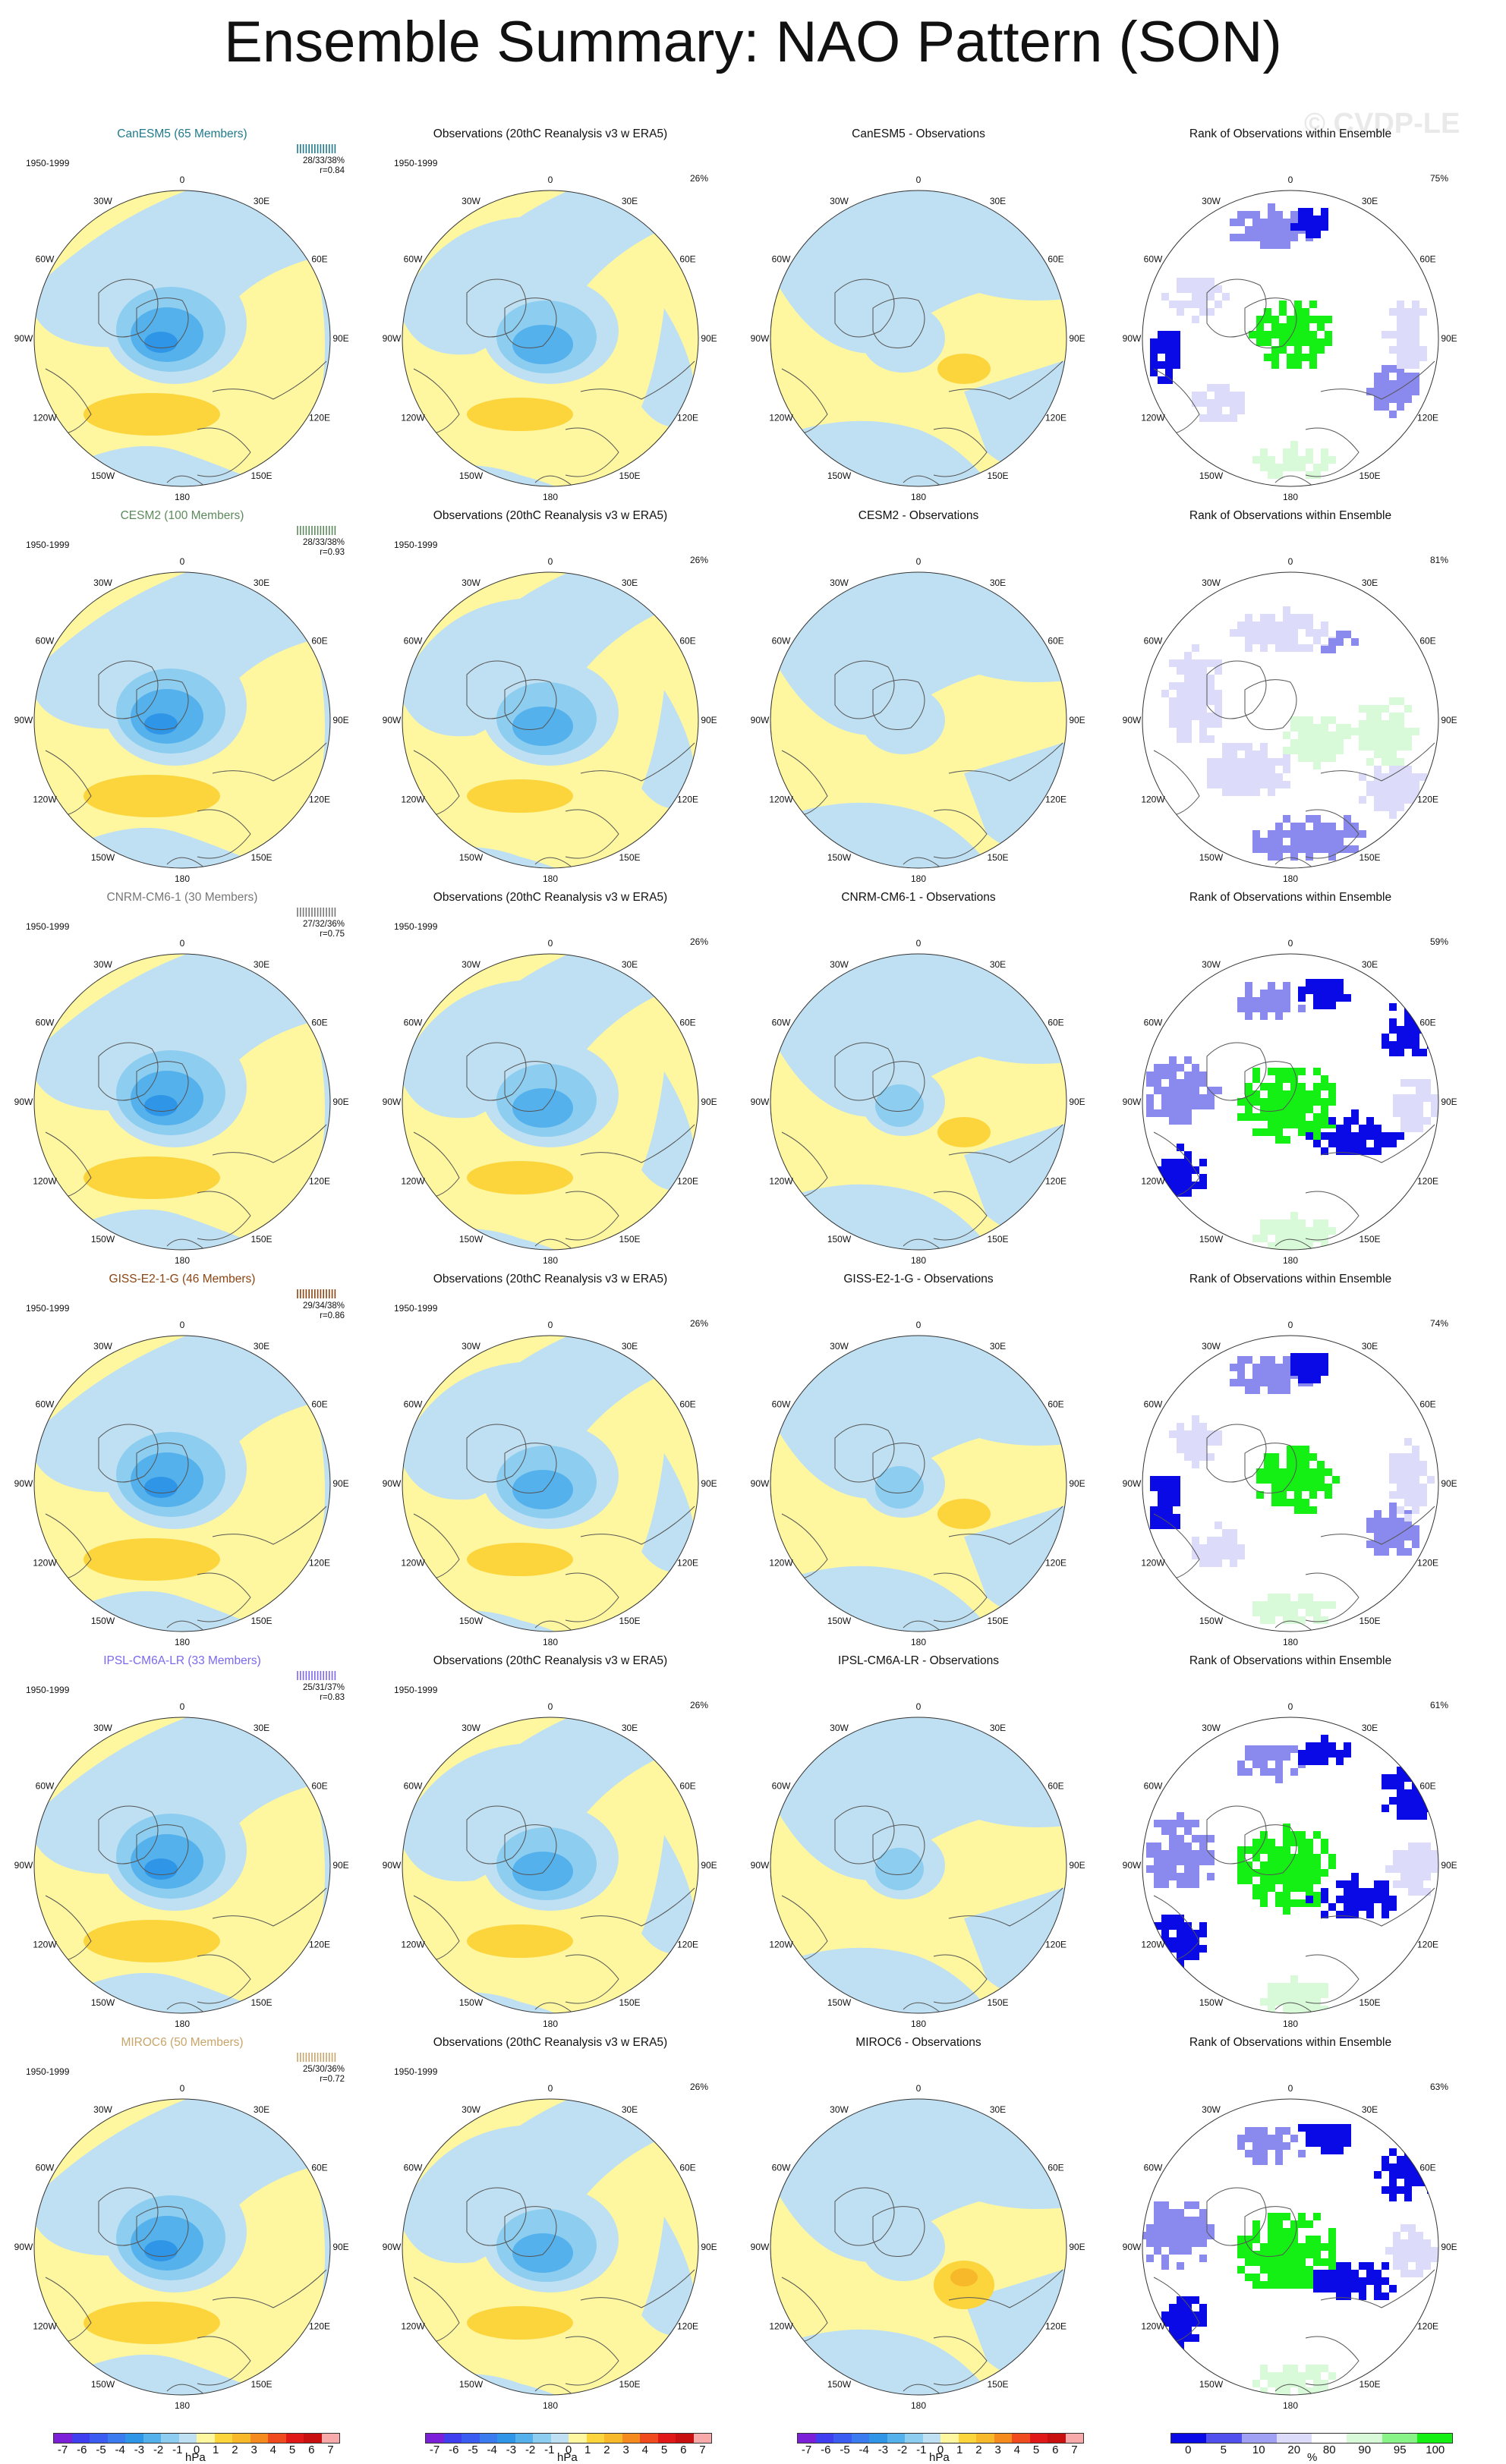 The width and height of the screenshot is (1506, 2464). I want to click on longitude-label: 150W, so click(103, 1239).